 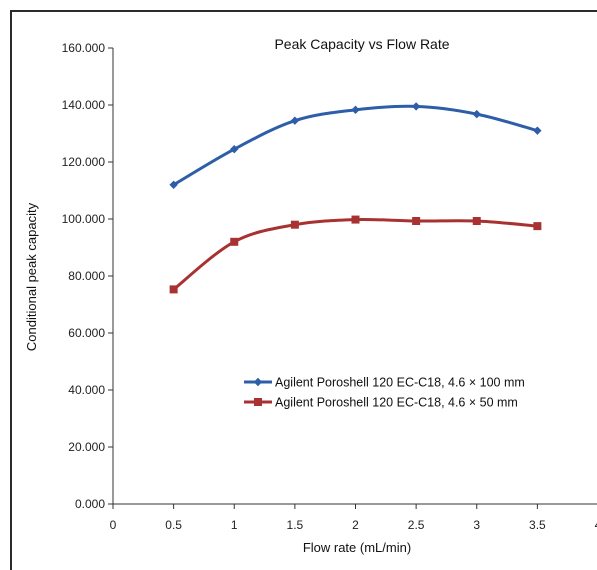 What do you see at coordinates (596, 525) in the screenshot?
I see `x-tick-label: 4` at bounding box center [596, 525].